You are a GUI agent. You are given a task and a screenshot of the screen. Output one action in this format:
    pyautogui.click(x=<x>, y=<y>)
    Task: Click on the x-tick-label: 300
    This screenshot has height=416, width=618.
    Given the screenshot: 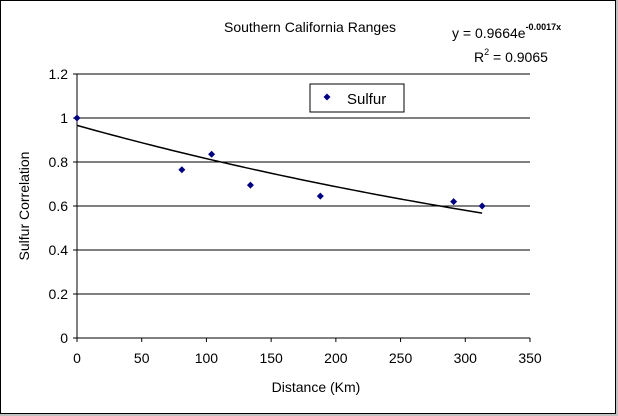 What is the action you would take?
    pyautogui.click(x=466, y=358)
    